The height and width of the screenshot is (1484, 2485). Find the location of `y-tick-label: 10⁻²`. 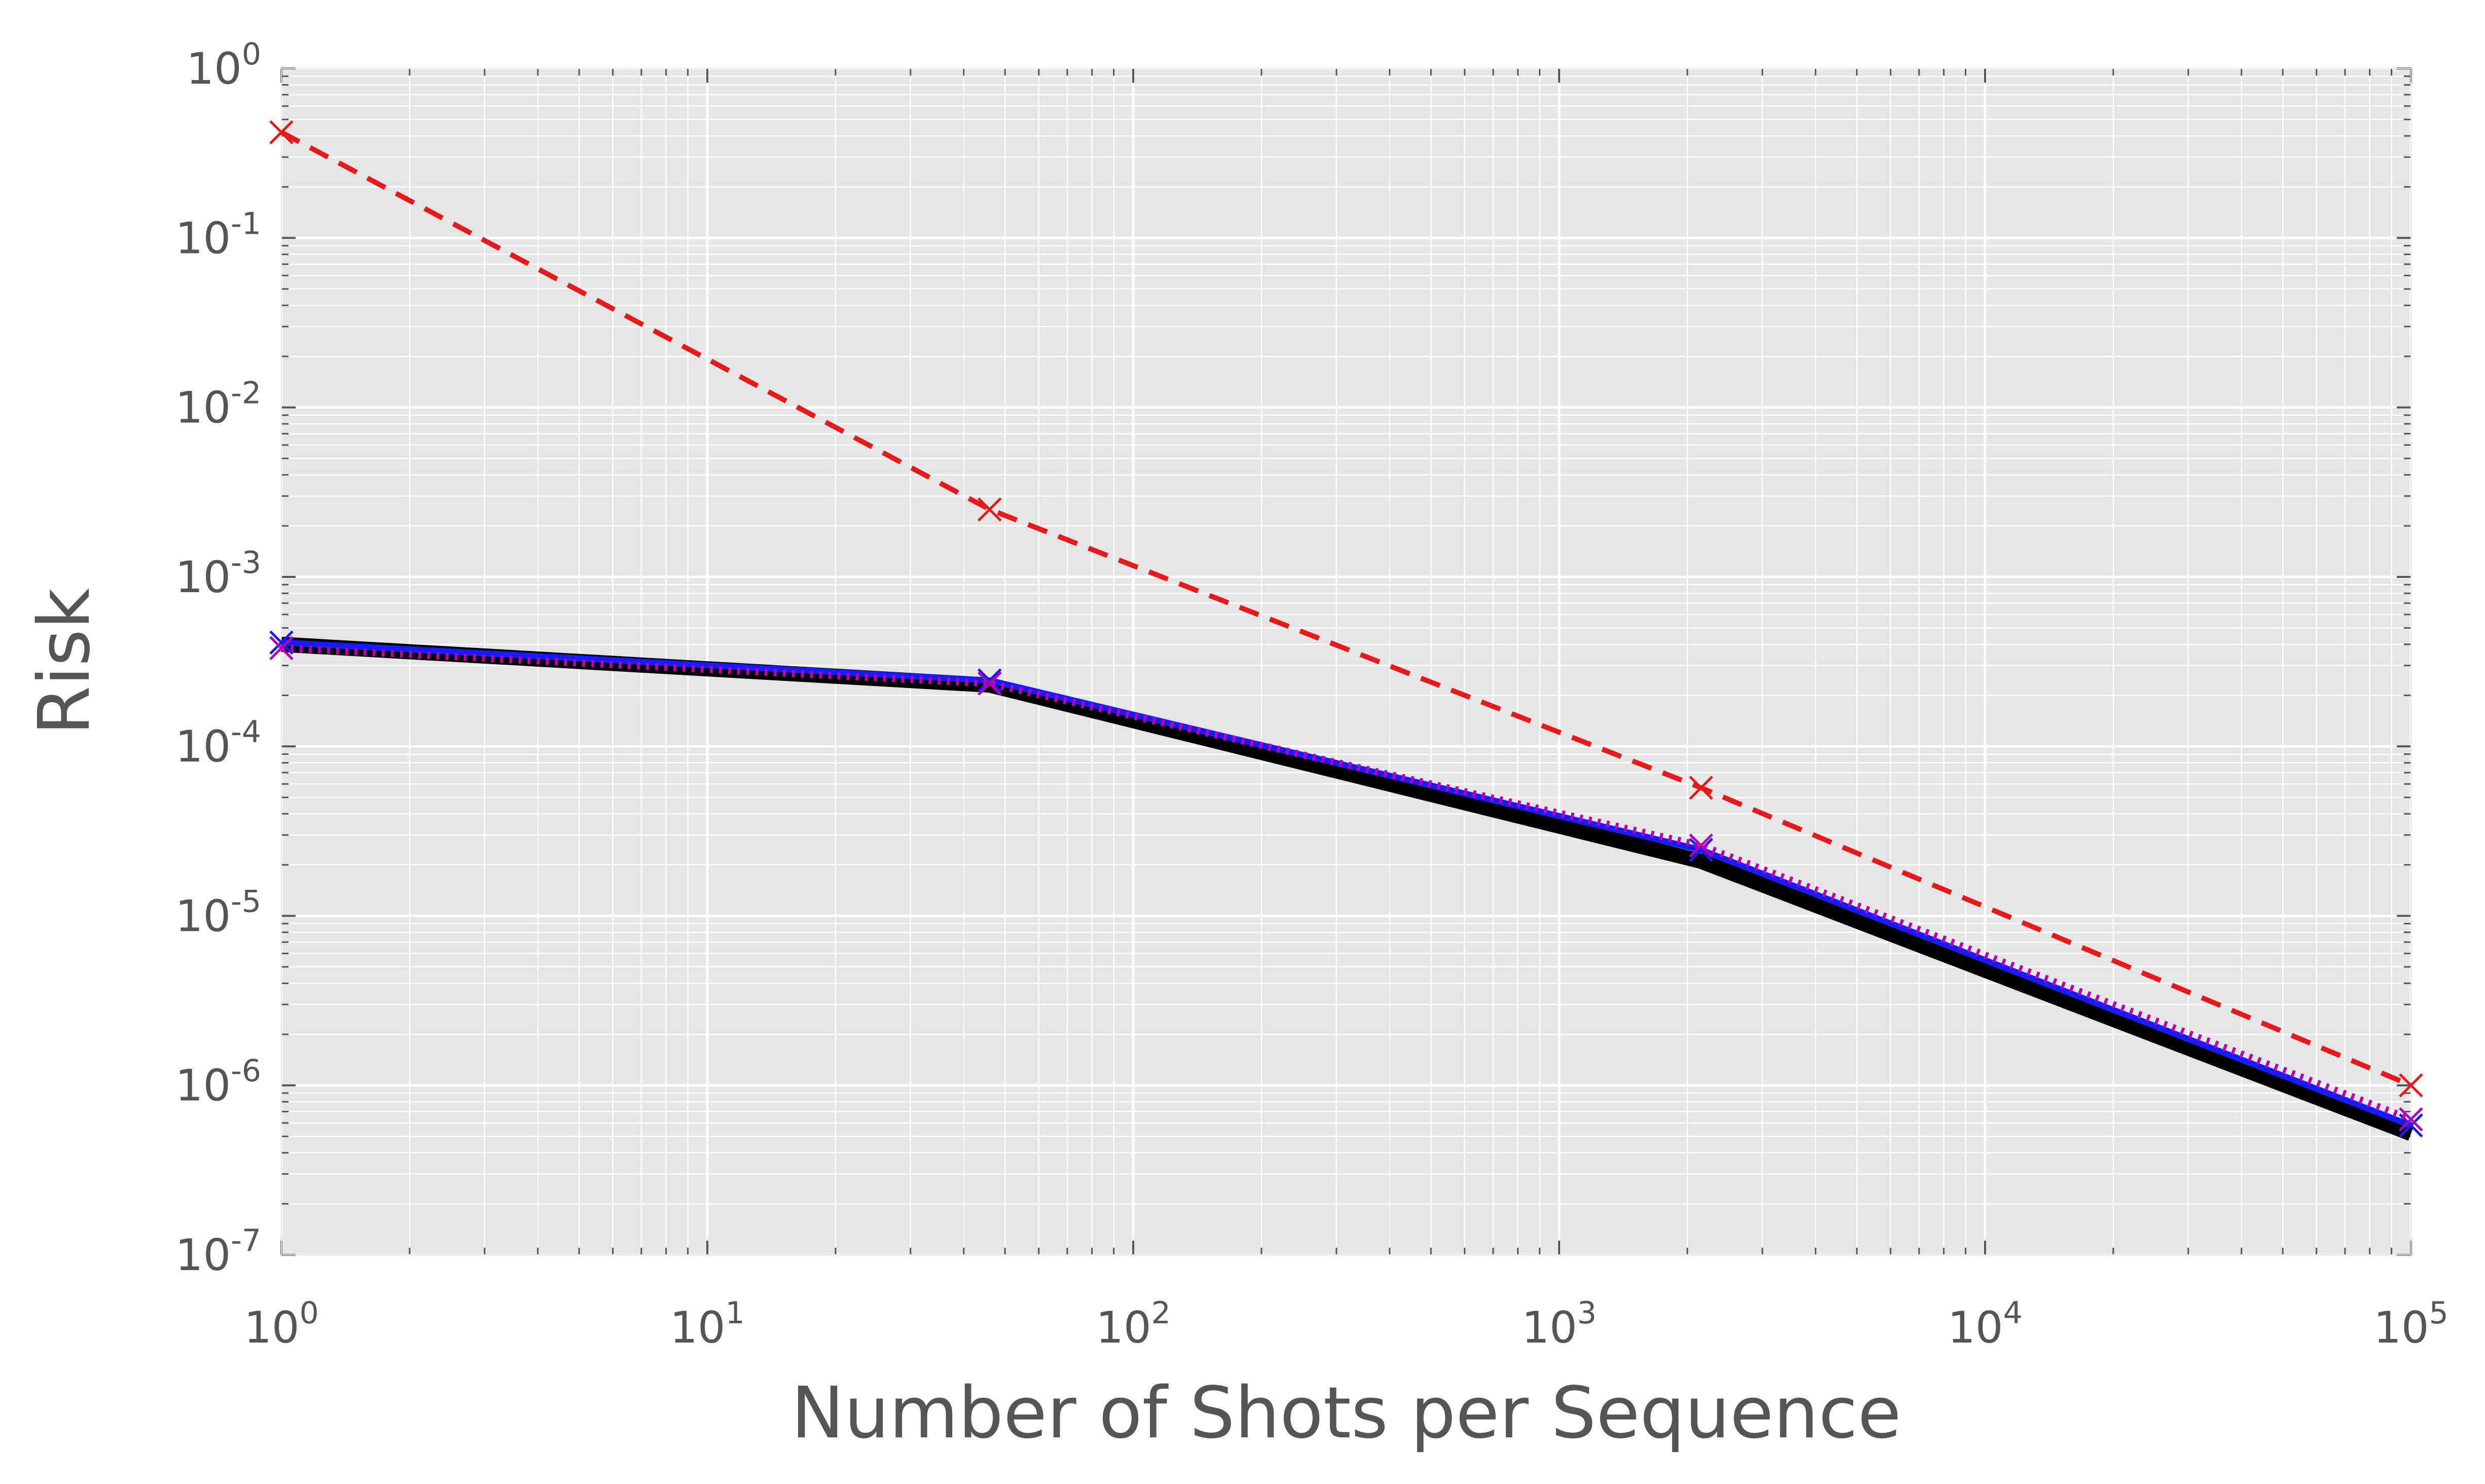

y-tick-label: 10⁻² is located at coordinates (218, 404).